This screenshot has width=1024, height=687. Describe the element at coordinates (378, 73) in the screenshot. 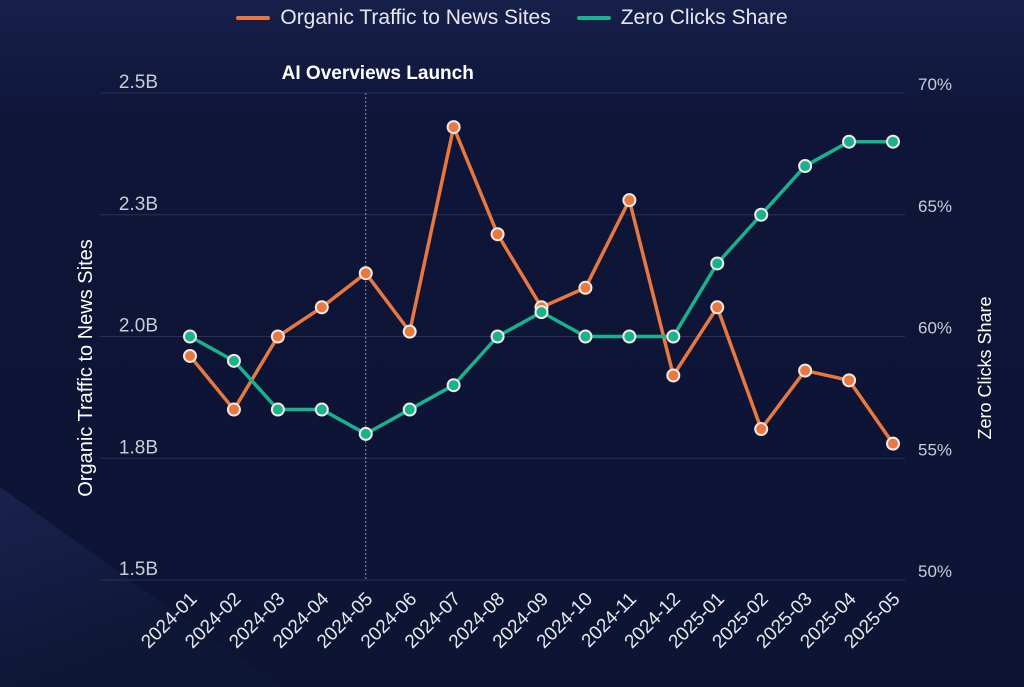

I see `launch-annotation: AI Overviews Launch` at that location.